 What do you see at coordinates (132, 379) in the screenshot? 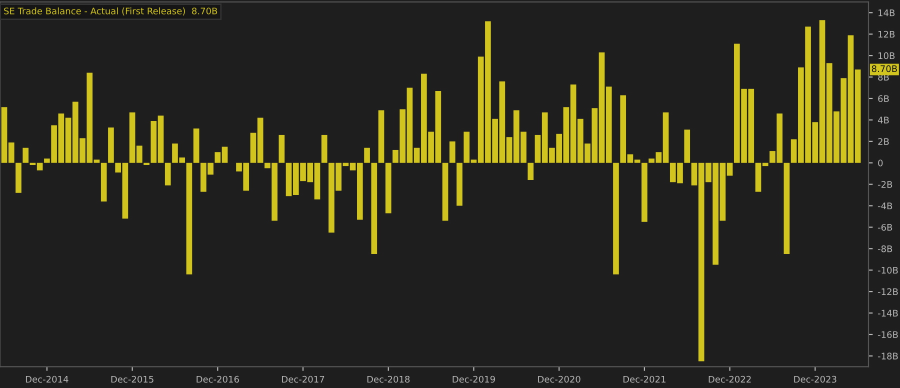
I see `x-tick-label: Dec-2015` at bounding box center [132, 379].